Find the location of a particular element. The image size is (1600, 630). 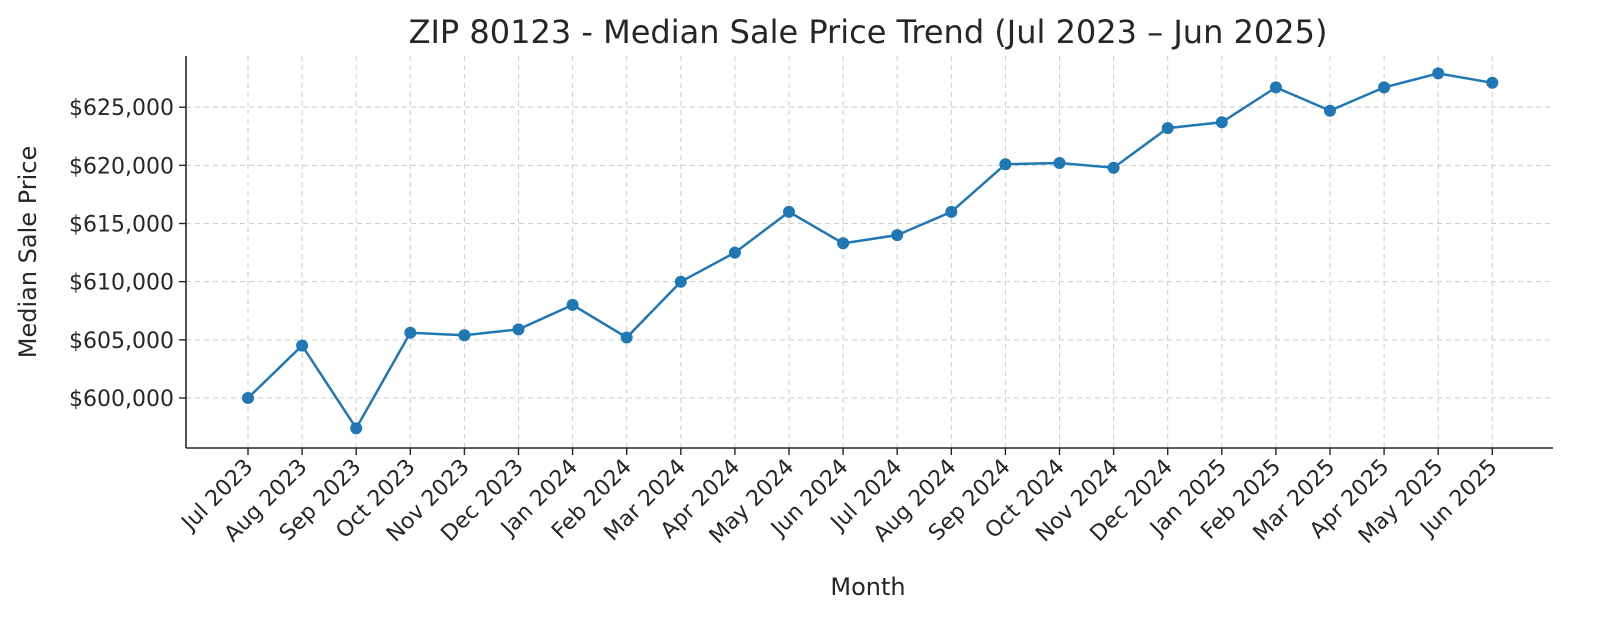

y-tick-label: $600,000 is located at coordinates (121, 399).